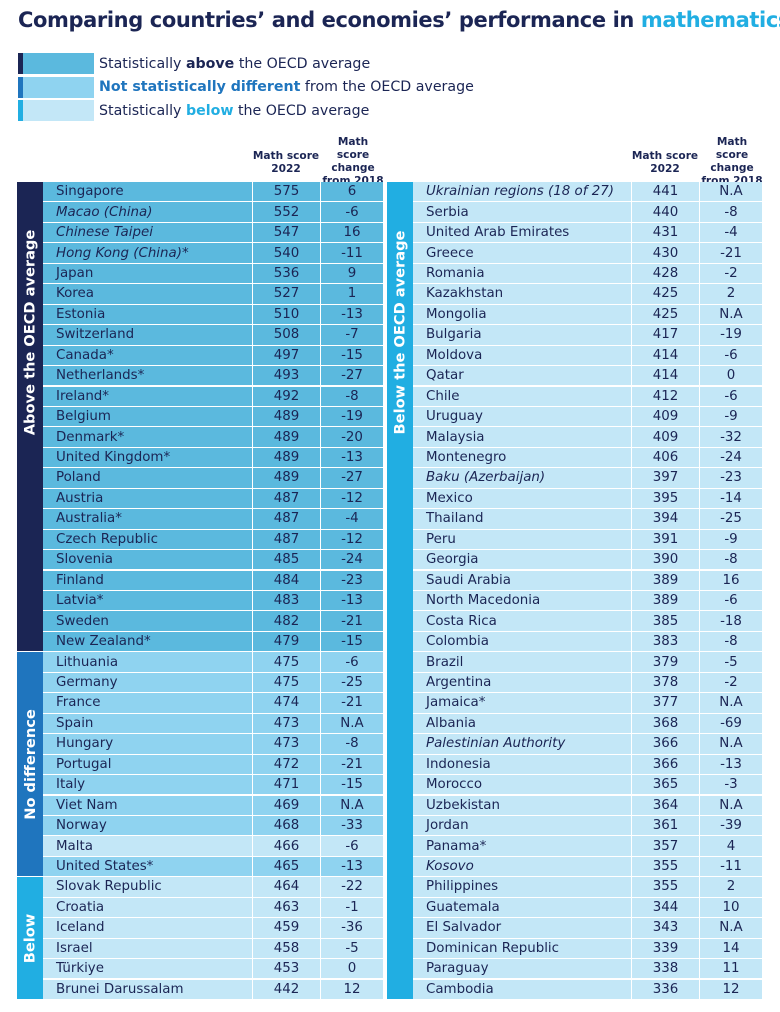  Describe the element at coordinates (665, 641) in the screenshot. I see `math-score: 383` at that location.